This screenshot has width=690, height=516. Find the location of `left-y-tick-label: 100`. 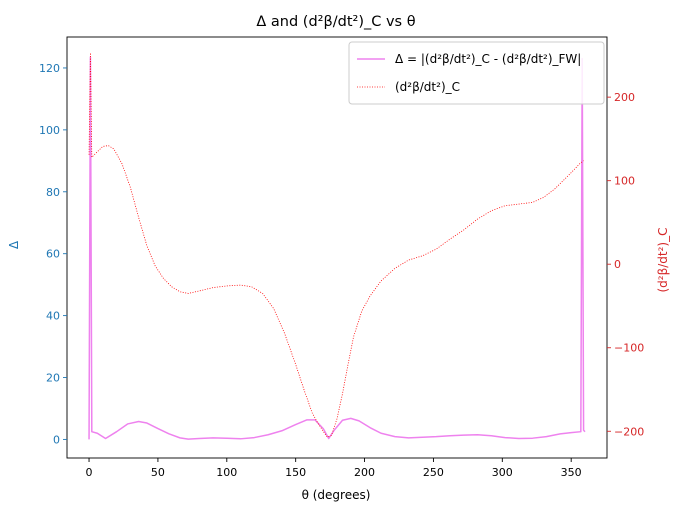

left-y-tick-label: 100 is located at coordinates (49, 130).